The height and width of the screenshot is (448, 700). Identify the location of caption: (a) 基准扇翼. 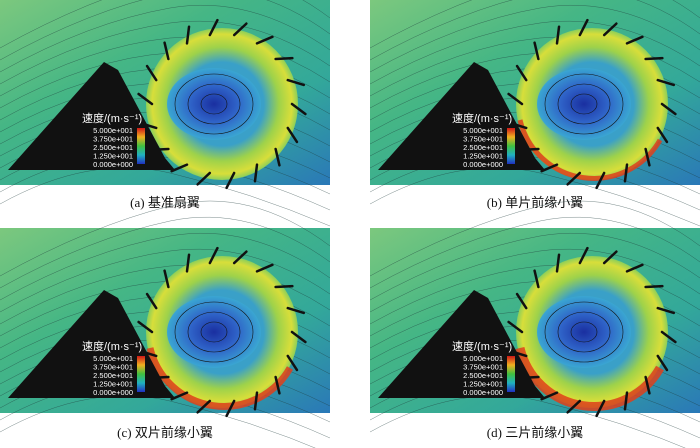
(165, 202).